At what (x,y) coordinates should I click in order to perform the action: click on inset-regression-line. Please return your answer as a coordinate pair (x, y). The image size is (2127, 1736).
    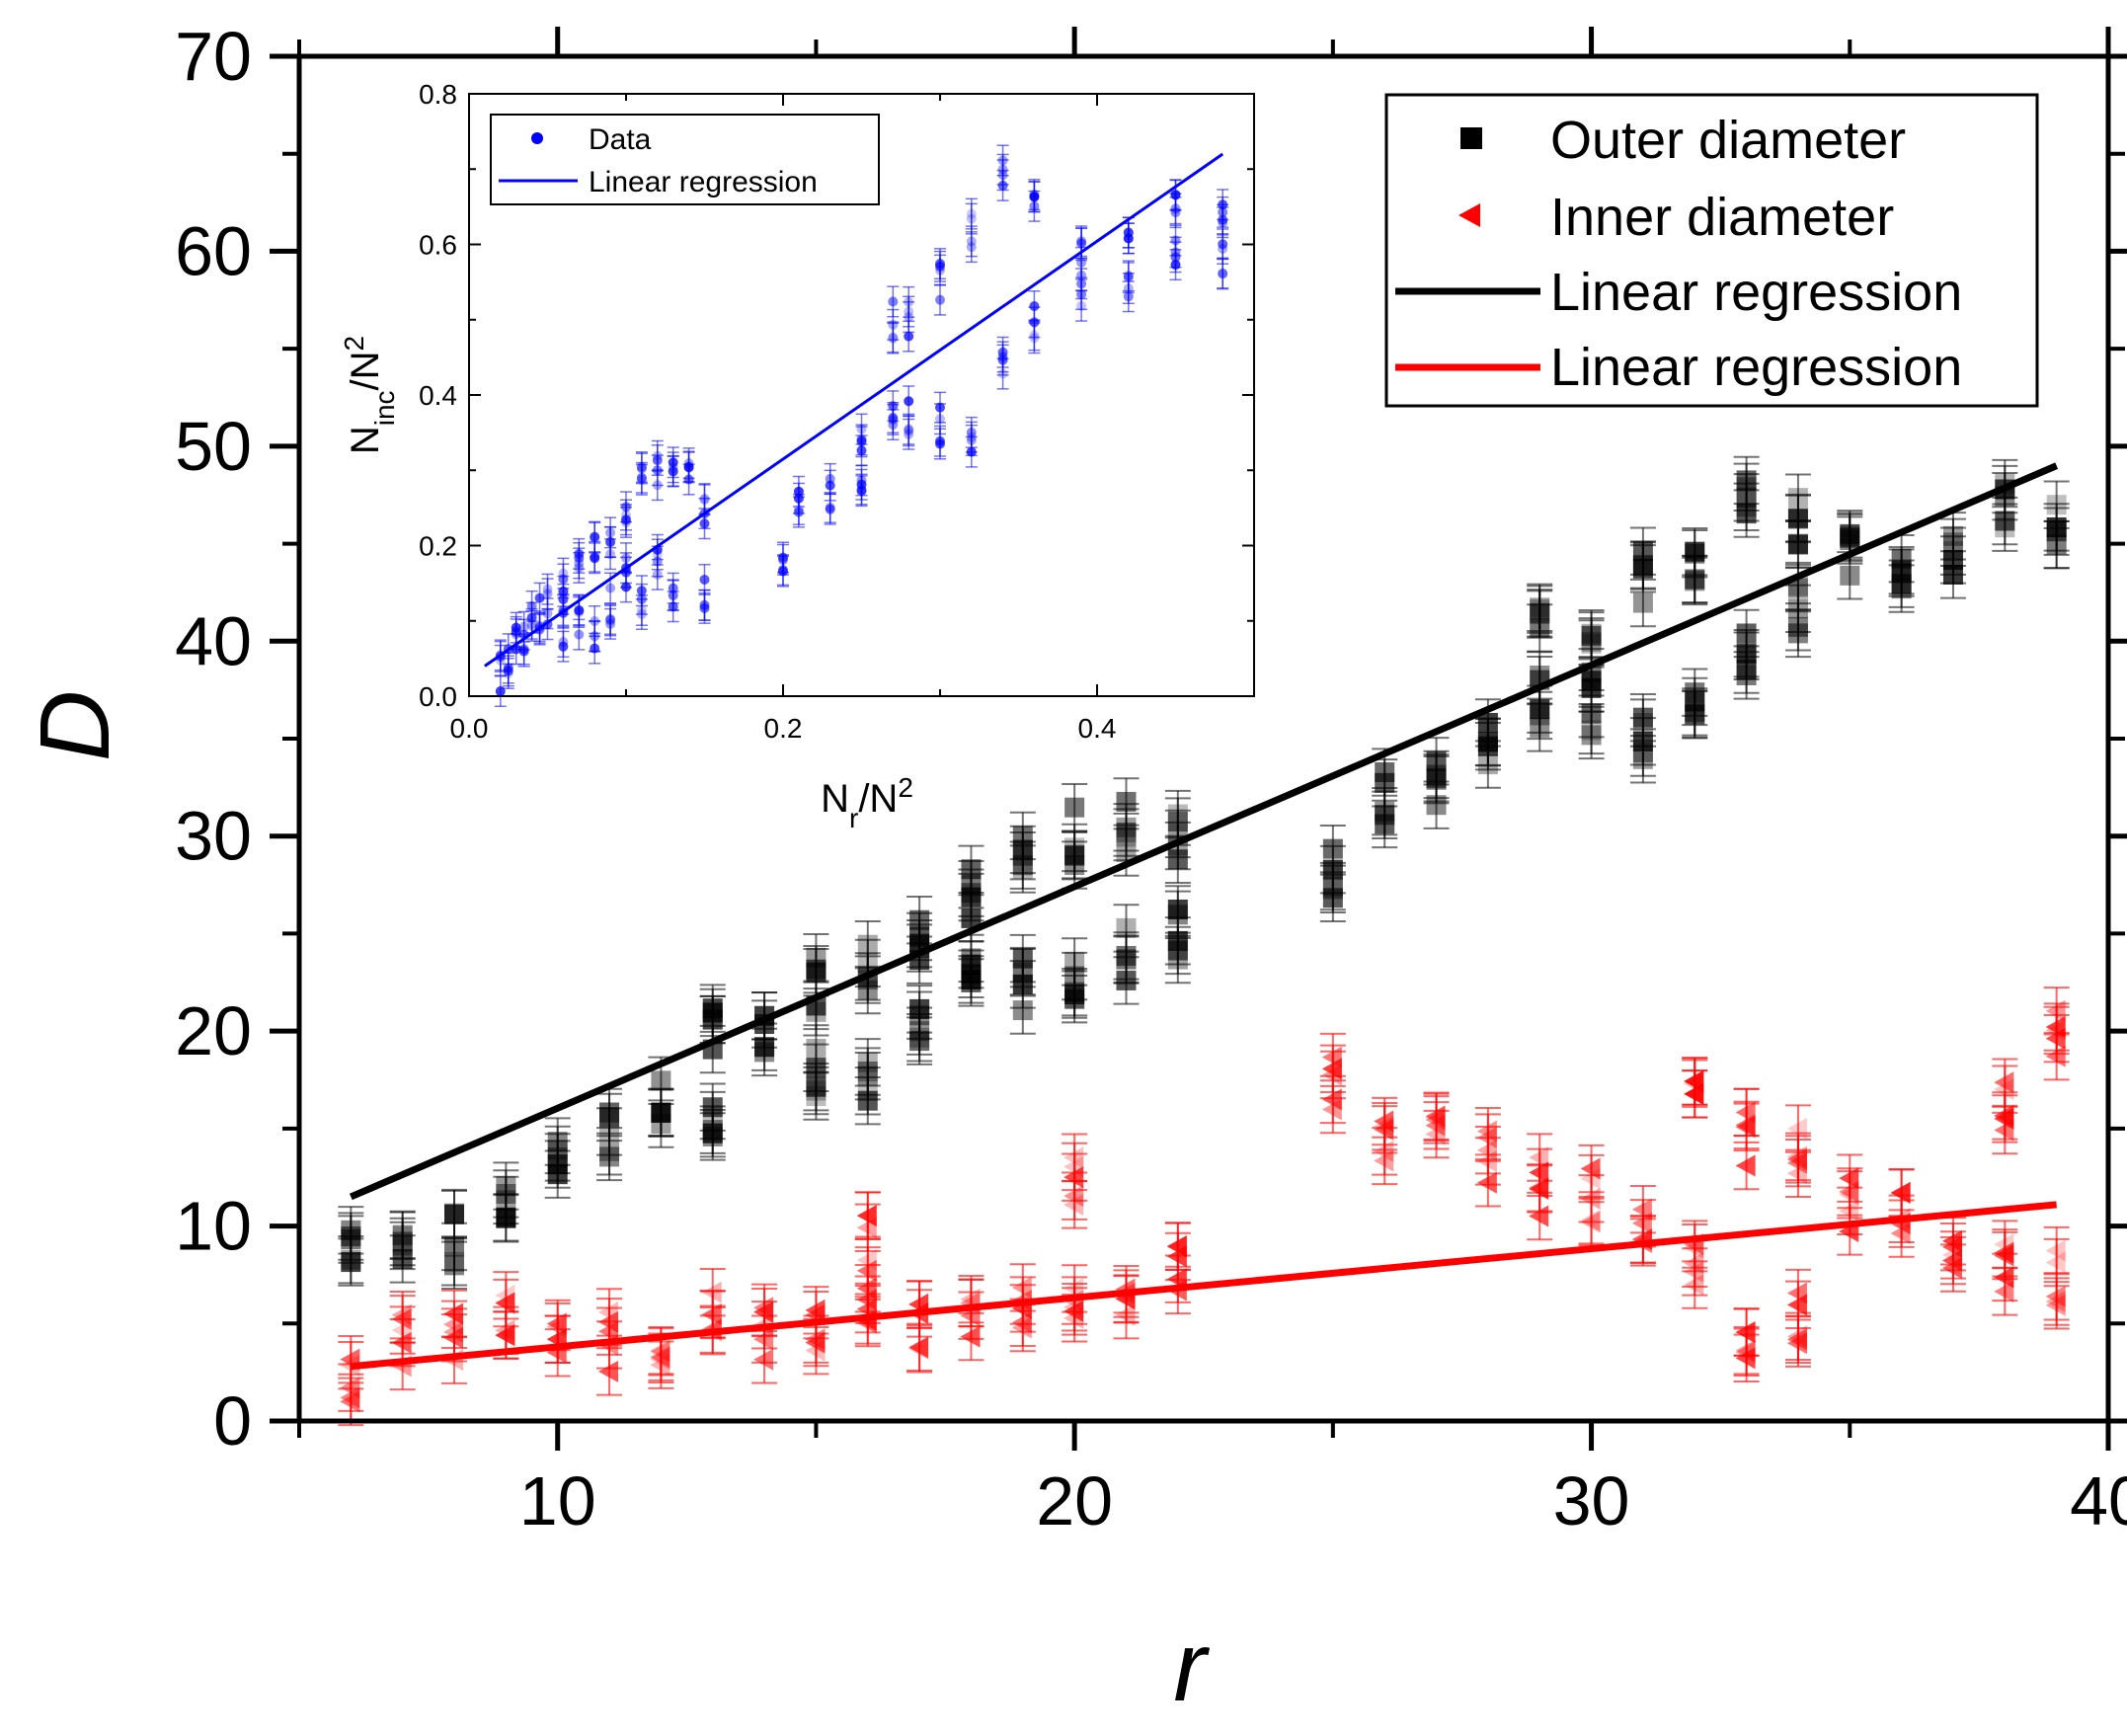
    Looking at the image, I should click on (854, 410).